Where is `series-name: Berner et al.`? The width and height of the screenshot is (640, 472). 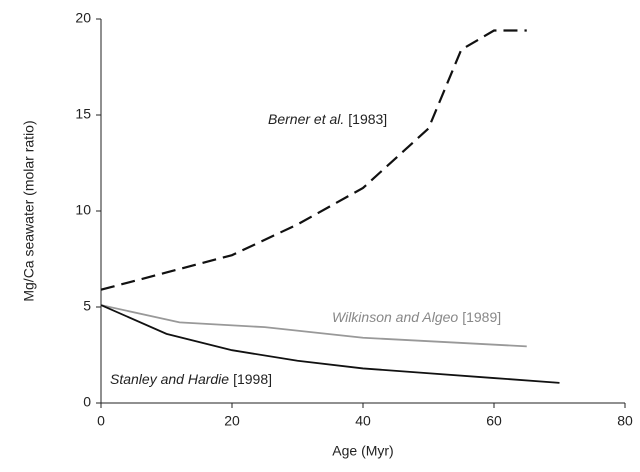
series-name: Berner et al. is located at coordinates (306, 119).